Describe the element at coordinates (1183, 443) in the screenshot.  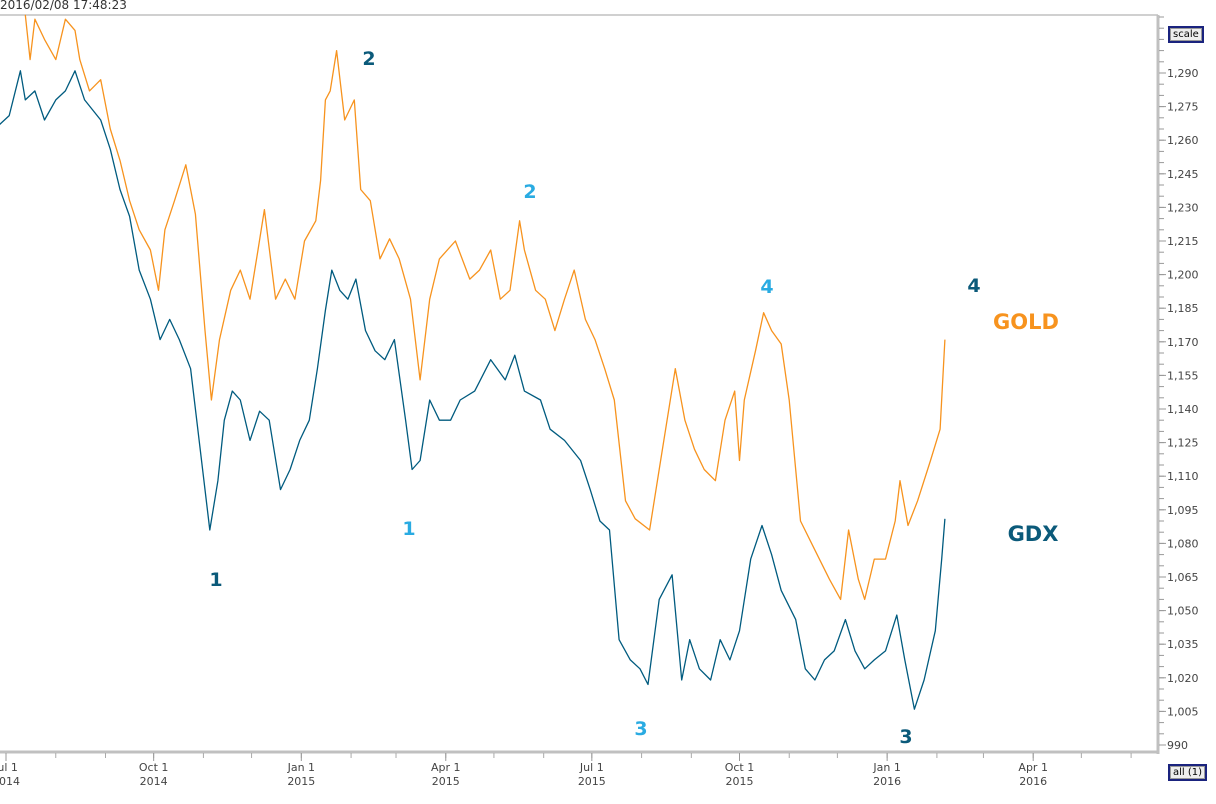
I see `y-tick-label: 1,125` at that location.